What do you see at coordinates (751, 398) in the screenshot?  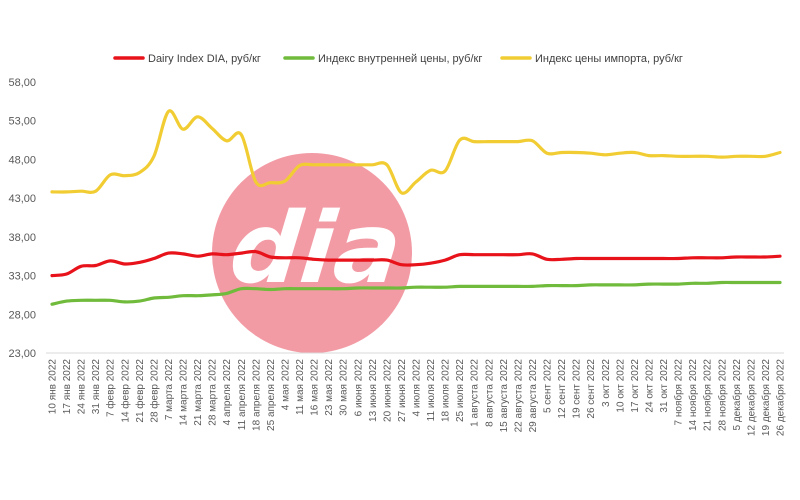 I see `x-tick-label: 12 декабря 2022` at bounding box center [751, 398].